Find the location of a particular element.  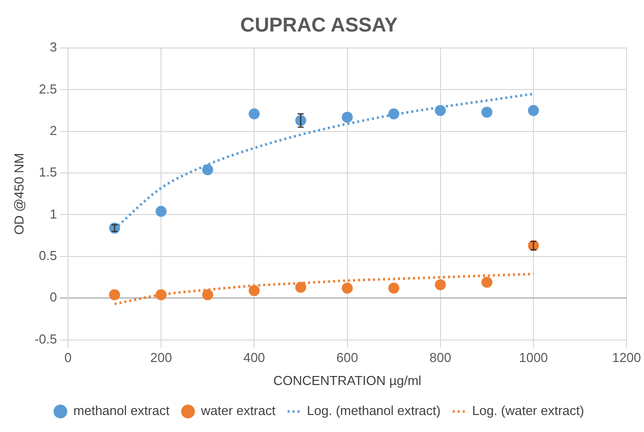

y-tick-label: 0 is located at coordinates (53, 297).